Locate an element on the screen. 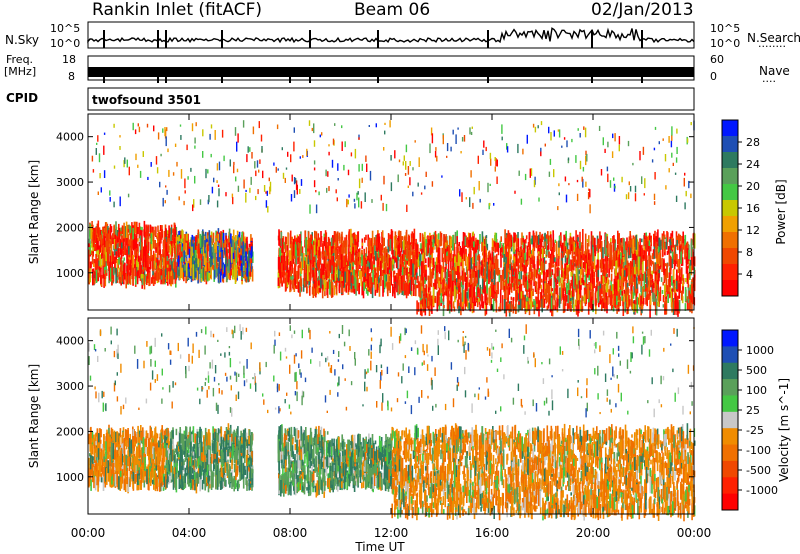 This screenshot has height=554, width=800. nave-label: Nave is located at coordinates (774, 71).